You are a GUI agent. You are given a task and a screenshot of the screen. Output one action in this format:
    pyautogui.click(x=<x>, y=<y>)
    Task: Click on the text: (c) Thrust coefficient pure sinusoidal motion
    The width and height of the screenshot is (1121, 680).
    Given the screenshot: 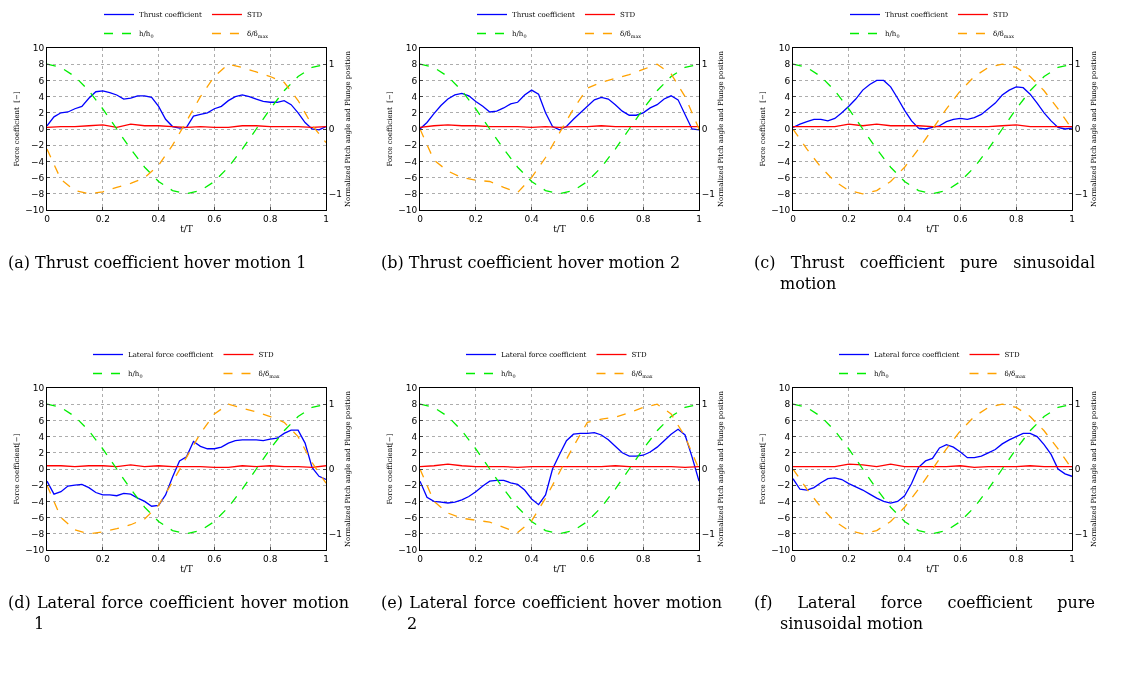 What is the action you would take?
    pyautogui.click(x=924, y=273)
    